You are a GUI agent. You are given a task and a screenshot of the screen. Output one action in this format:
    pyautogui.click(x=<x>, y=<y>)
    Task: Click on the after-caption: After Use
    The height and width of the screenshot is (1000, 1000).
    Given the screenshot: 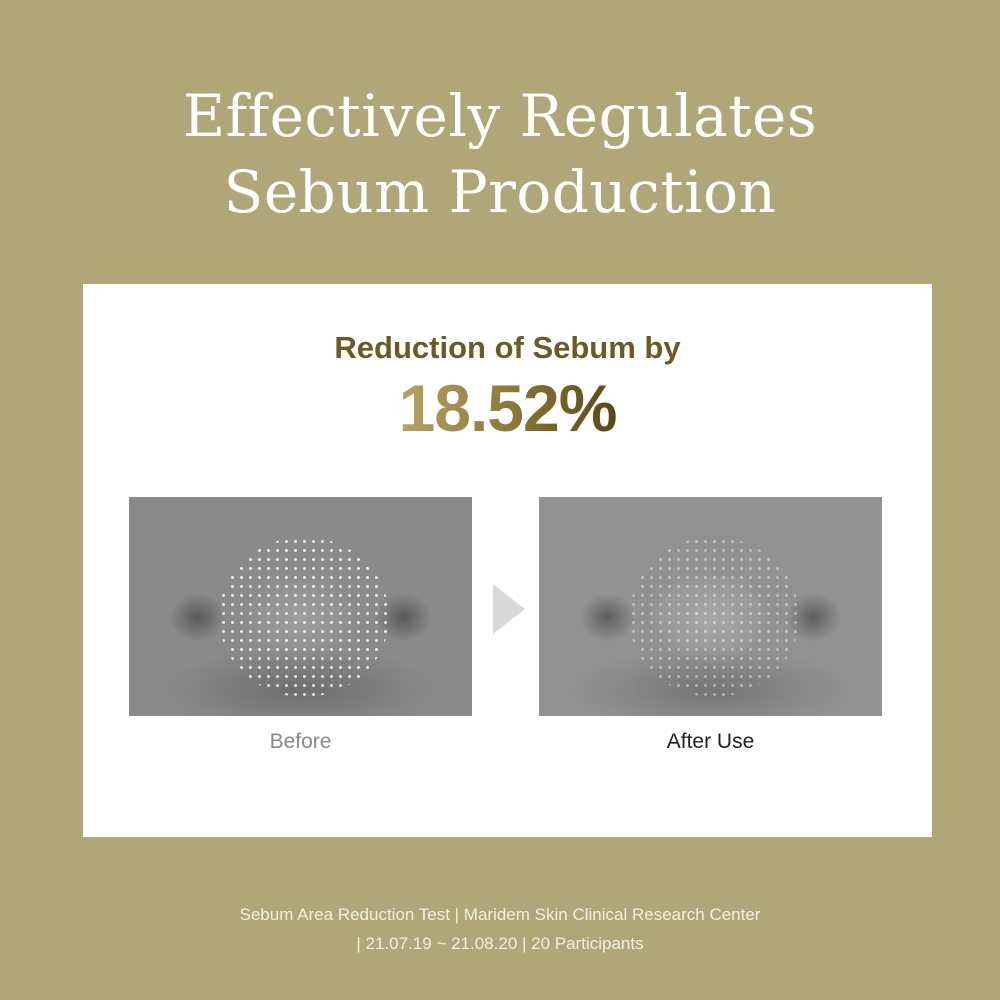 What is the action you would take?
    pyautogui.click(x=710, y=741)
    